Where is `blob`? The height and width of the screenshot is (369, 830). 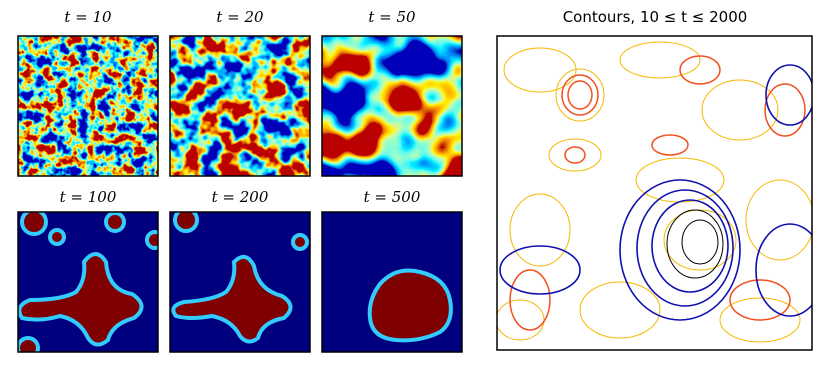 blob is located at coordinates (410, 305).